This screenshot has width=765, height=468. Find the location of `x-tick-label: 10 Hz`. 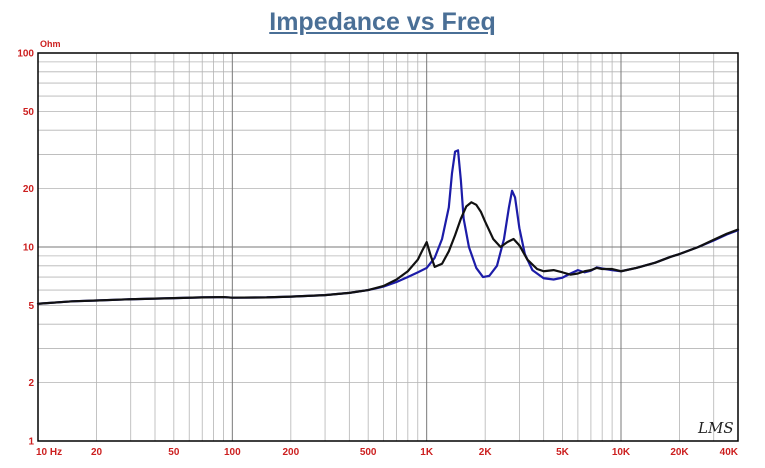

x-tick-label: 10 Hz is located at coordinates (49, 452).